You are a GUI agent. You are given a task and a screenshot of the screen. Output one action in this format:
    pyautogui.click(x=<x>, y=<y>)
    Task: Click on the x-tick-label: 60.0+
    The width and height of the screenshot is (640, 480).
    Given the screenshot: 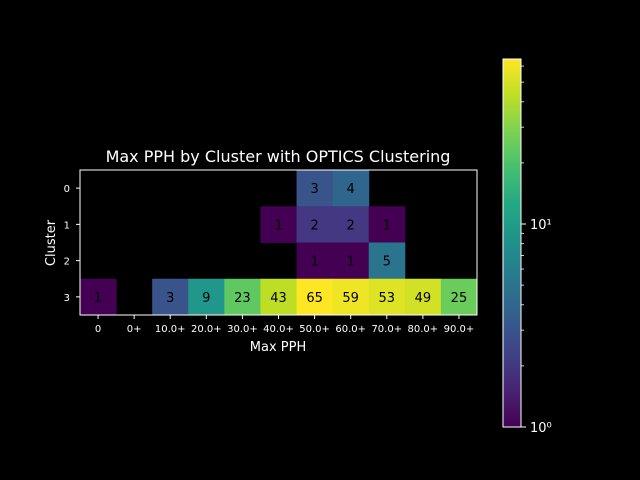 What is the action you would take?
    pyautogui.click(x=350, y=329)
    